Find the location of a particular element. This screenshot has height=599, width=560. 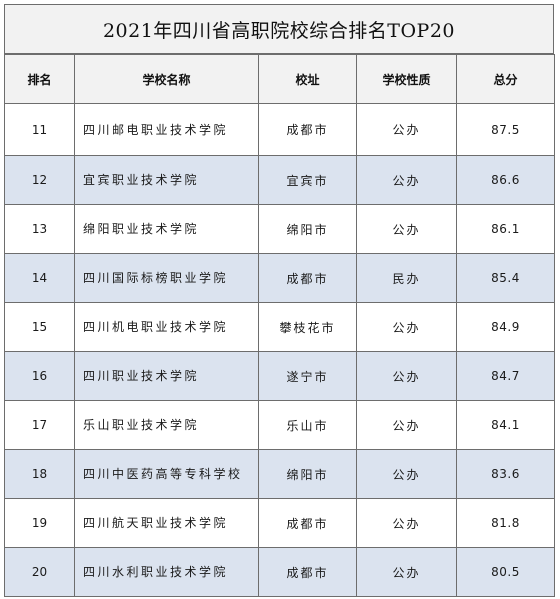

cell-school: 宜宾职业技术学院 is located at coordinates (166, 180).